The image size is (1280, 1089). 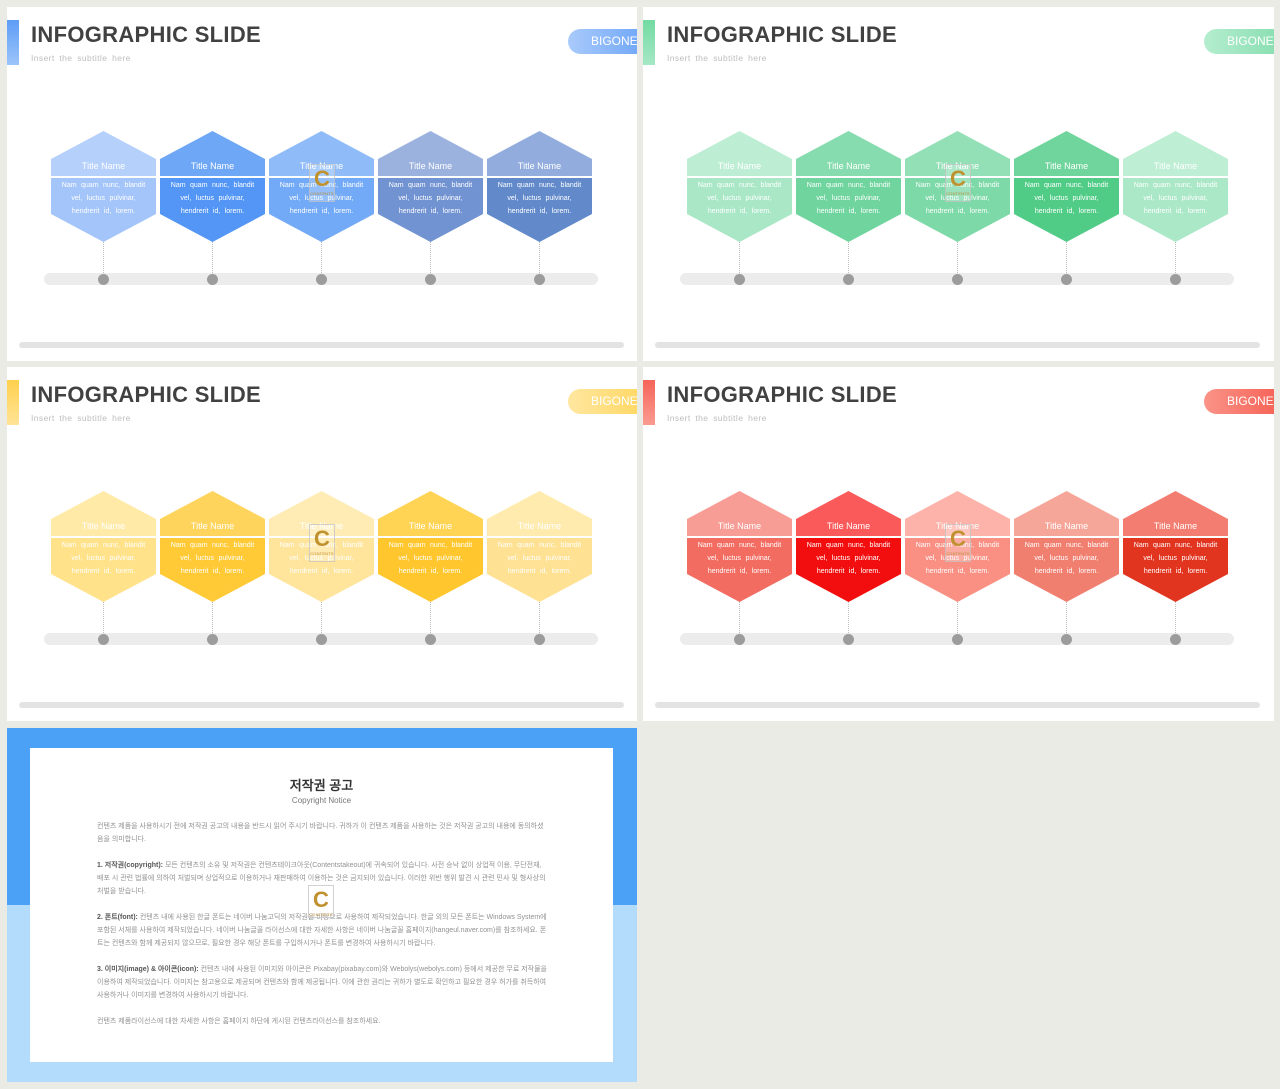 I want to click on slide-subtitle: Insert the subtitle here, so click(x=717, y=418).